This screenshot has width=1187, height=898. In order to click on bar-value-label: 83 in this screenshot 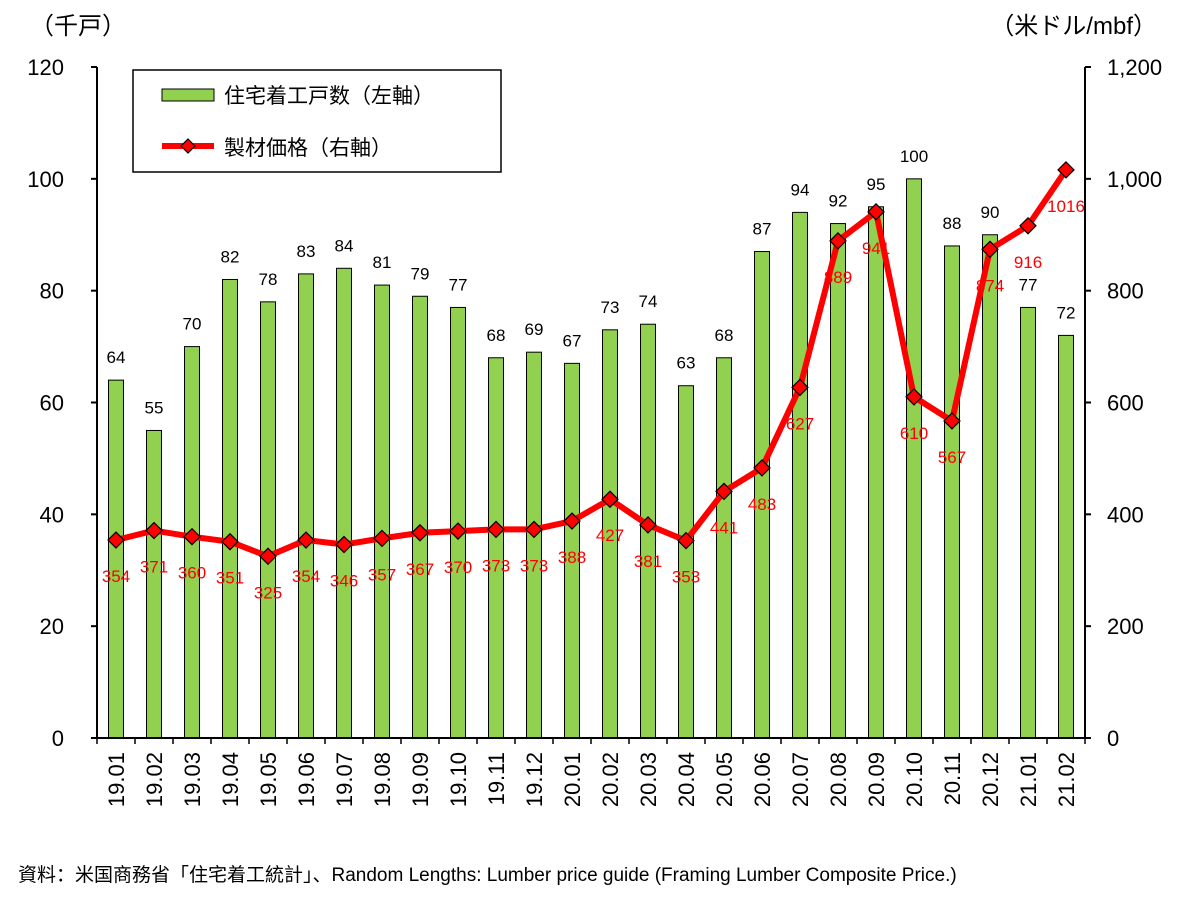, I will do `click(306, 251)`.